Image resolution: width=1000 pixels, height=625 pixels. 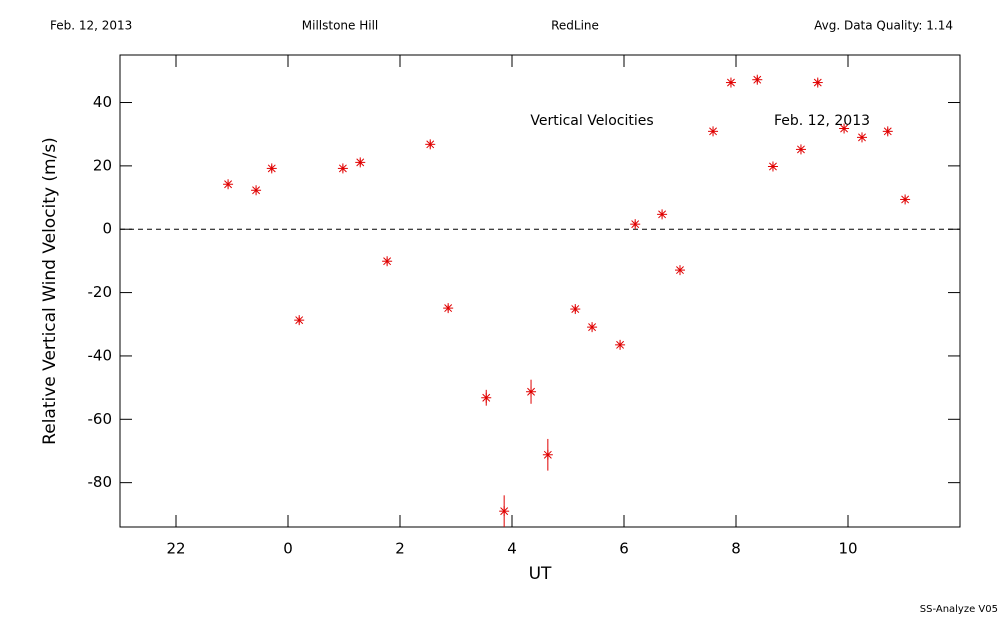 I want to click on header-quality: Avg. Data Quality: 1.14, so click(x=883, y=26).